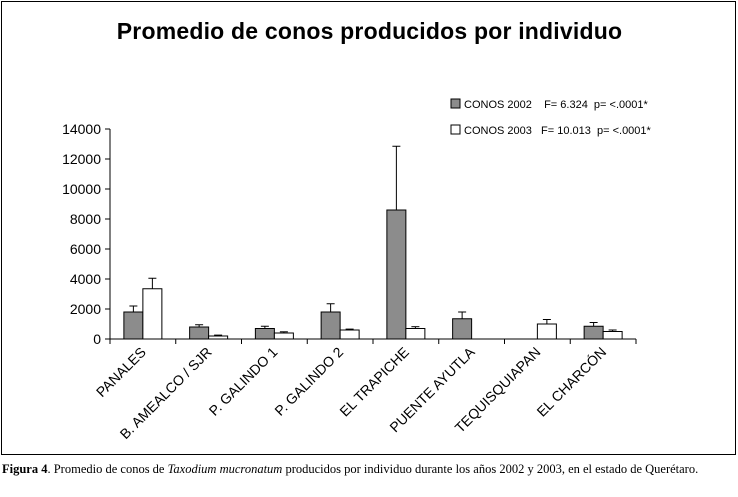  What do you see at coordinates (85, 279) in the screenshot?
I see `y-tick-label: 4000` at bounding box center [85, 279].